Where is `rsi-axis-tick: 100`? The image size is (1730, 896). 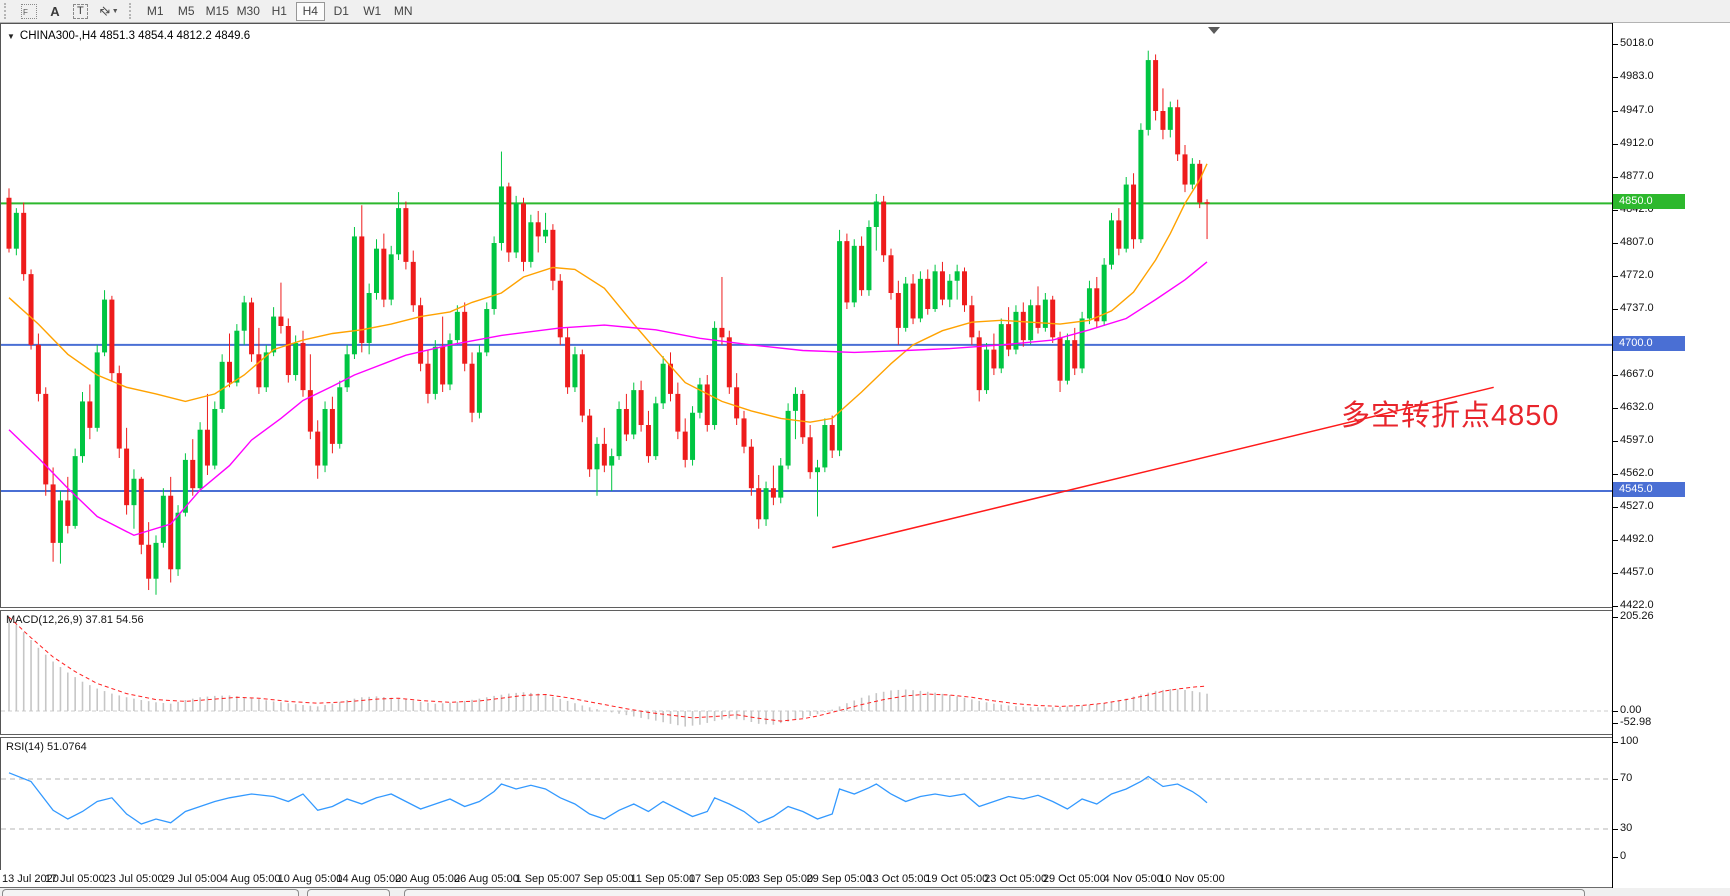 rsi-axis-tick: 100 is located at coordinates (1625, 740).